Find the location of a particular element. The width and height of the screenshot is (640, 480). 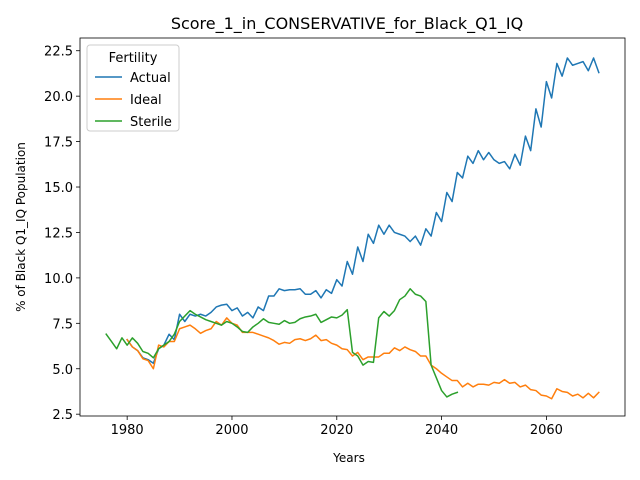

y-axis-label: % of Black Q1_IQ Population is located at coordinates (21, 227).